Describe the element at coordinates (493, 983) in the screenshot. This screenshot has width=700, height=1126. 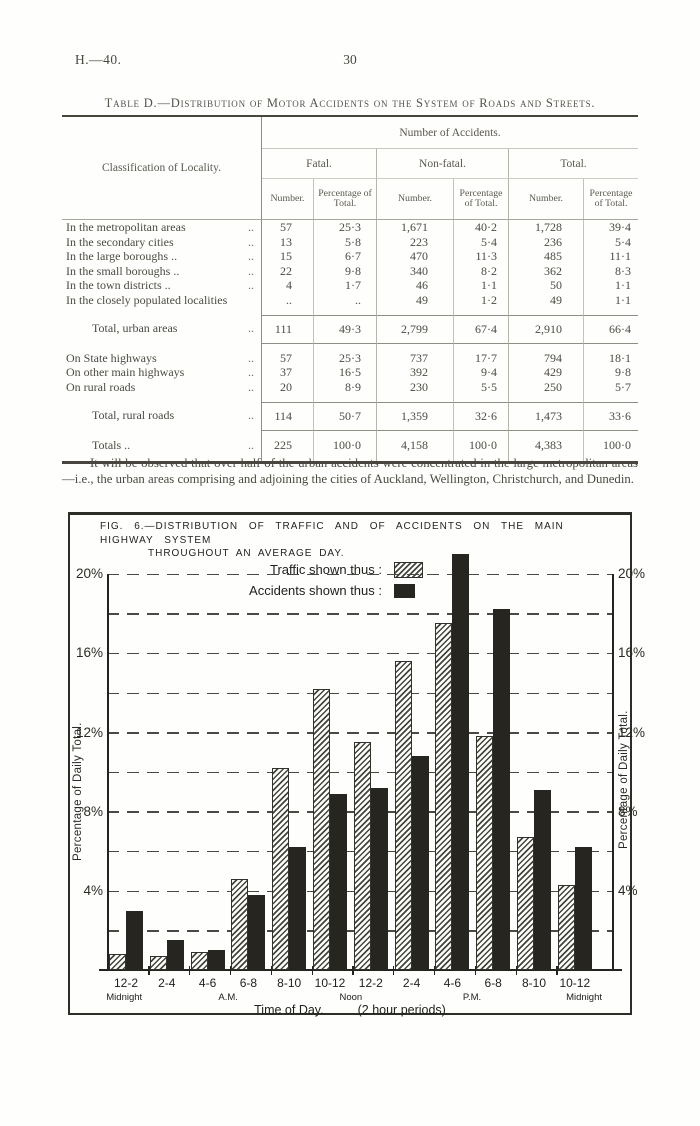
I see `x-tick-label: 6-8` at that location.